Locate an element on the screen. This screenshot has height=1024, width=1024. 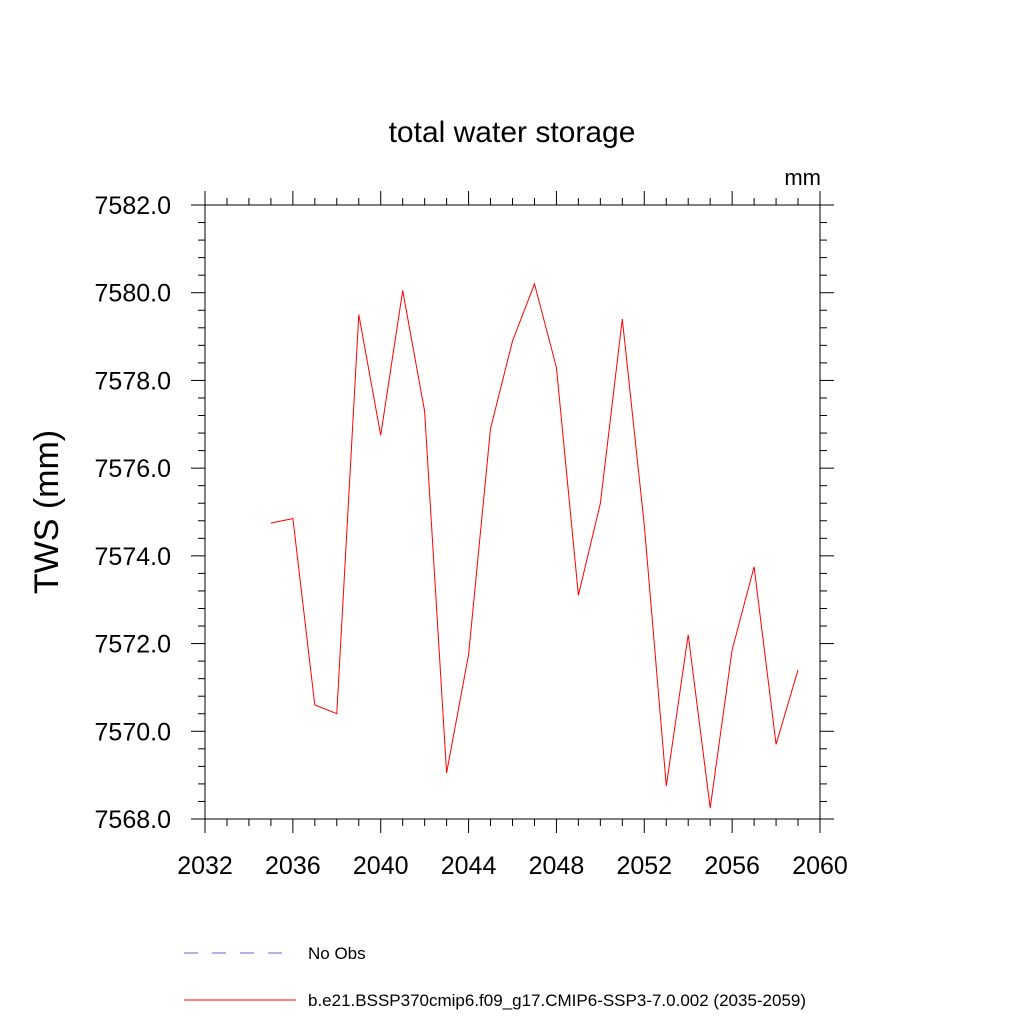
x-tick-label: 2048 is located at coordinates (557, 866).